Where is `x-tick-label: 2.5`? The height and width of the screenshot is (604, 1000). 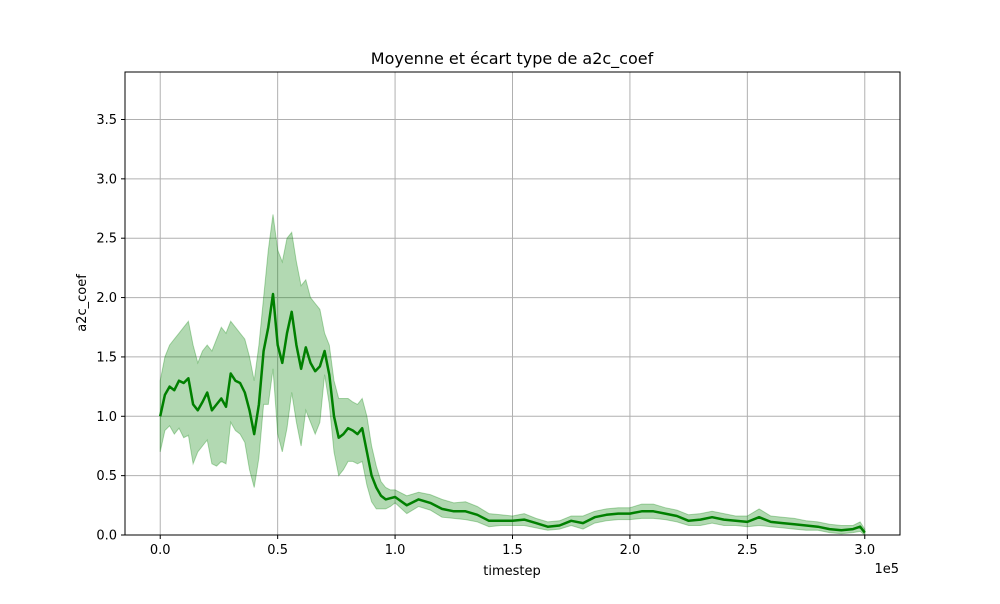 x-tick-label: 2.5 is located at coordinates (747, 550).